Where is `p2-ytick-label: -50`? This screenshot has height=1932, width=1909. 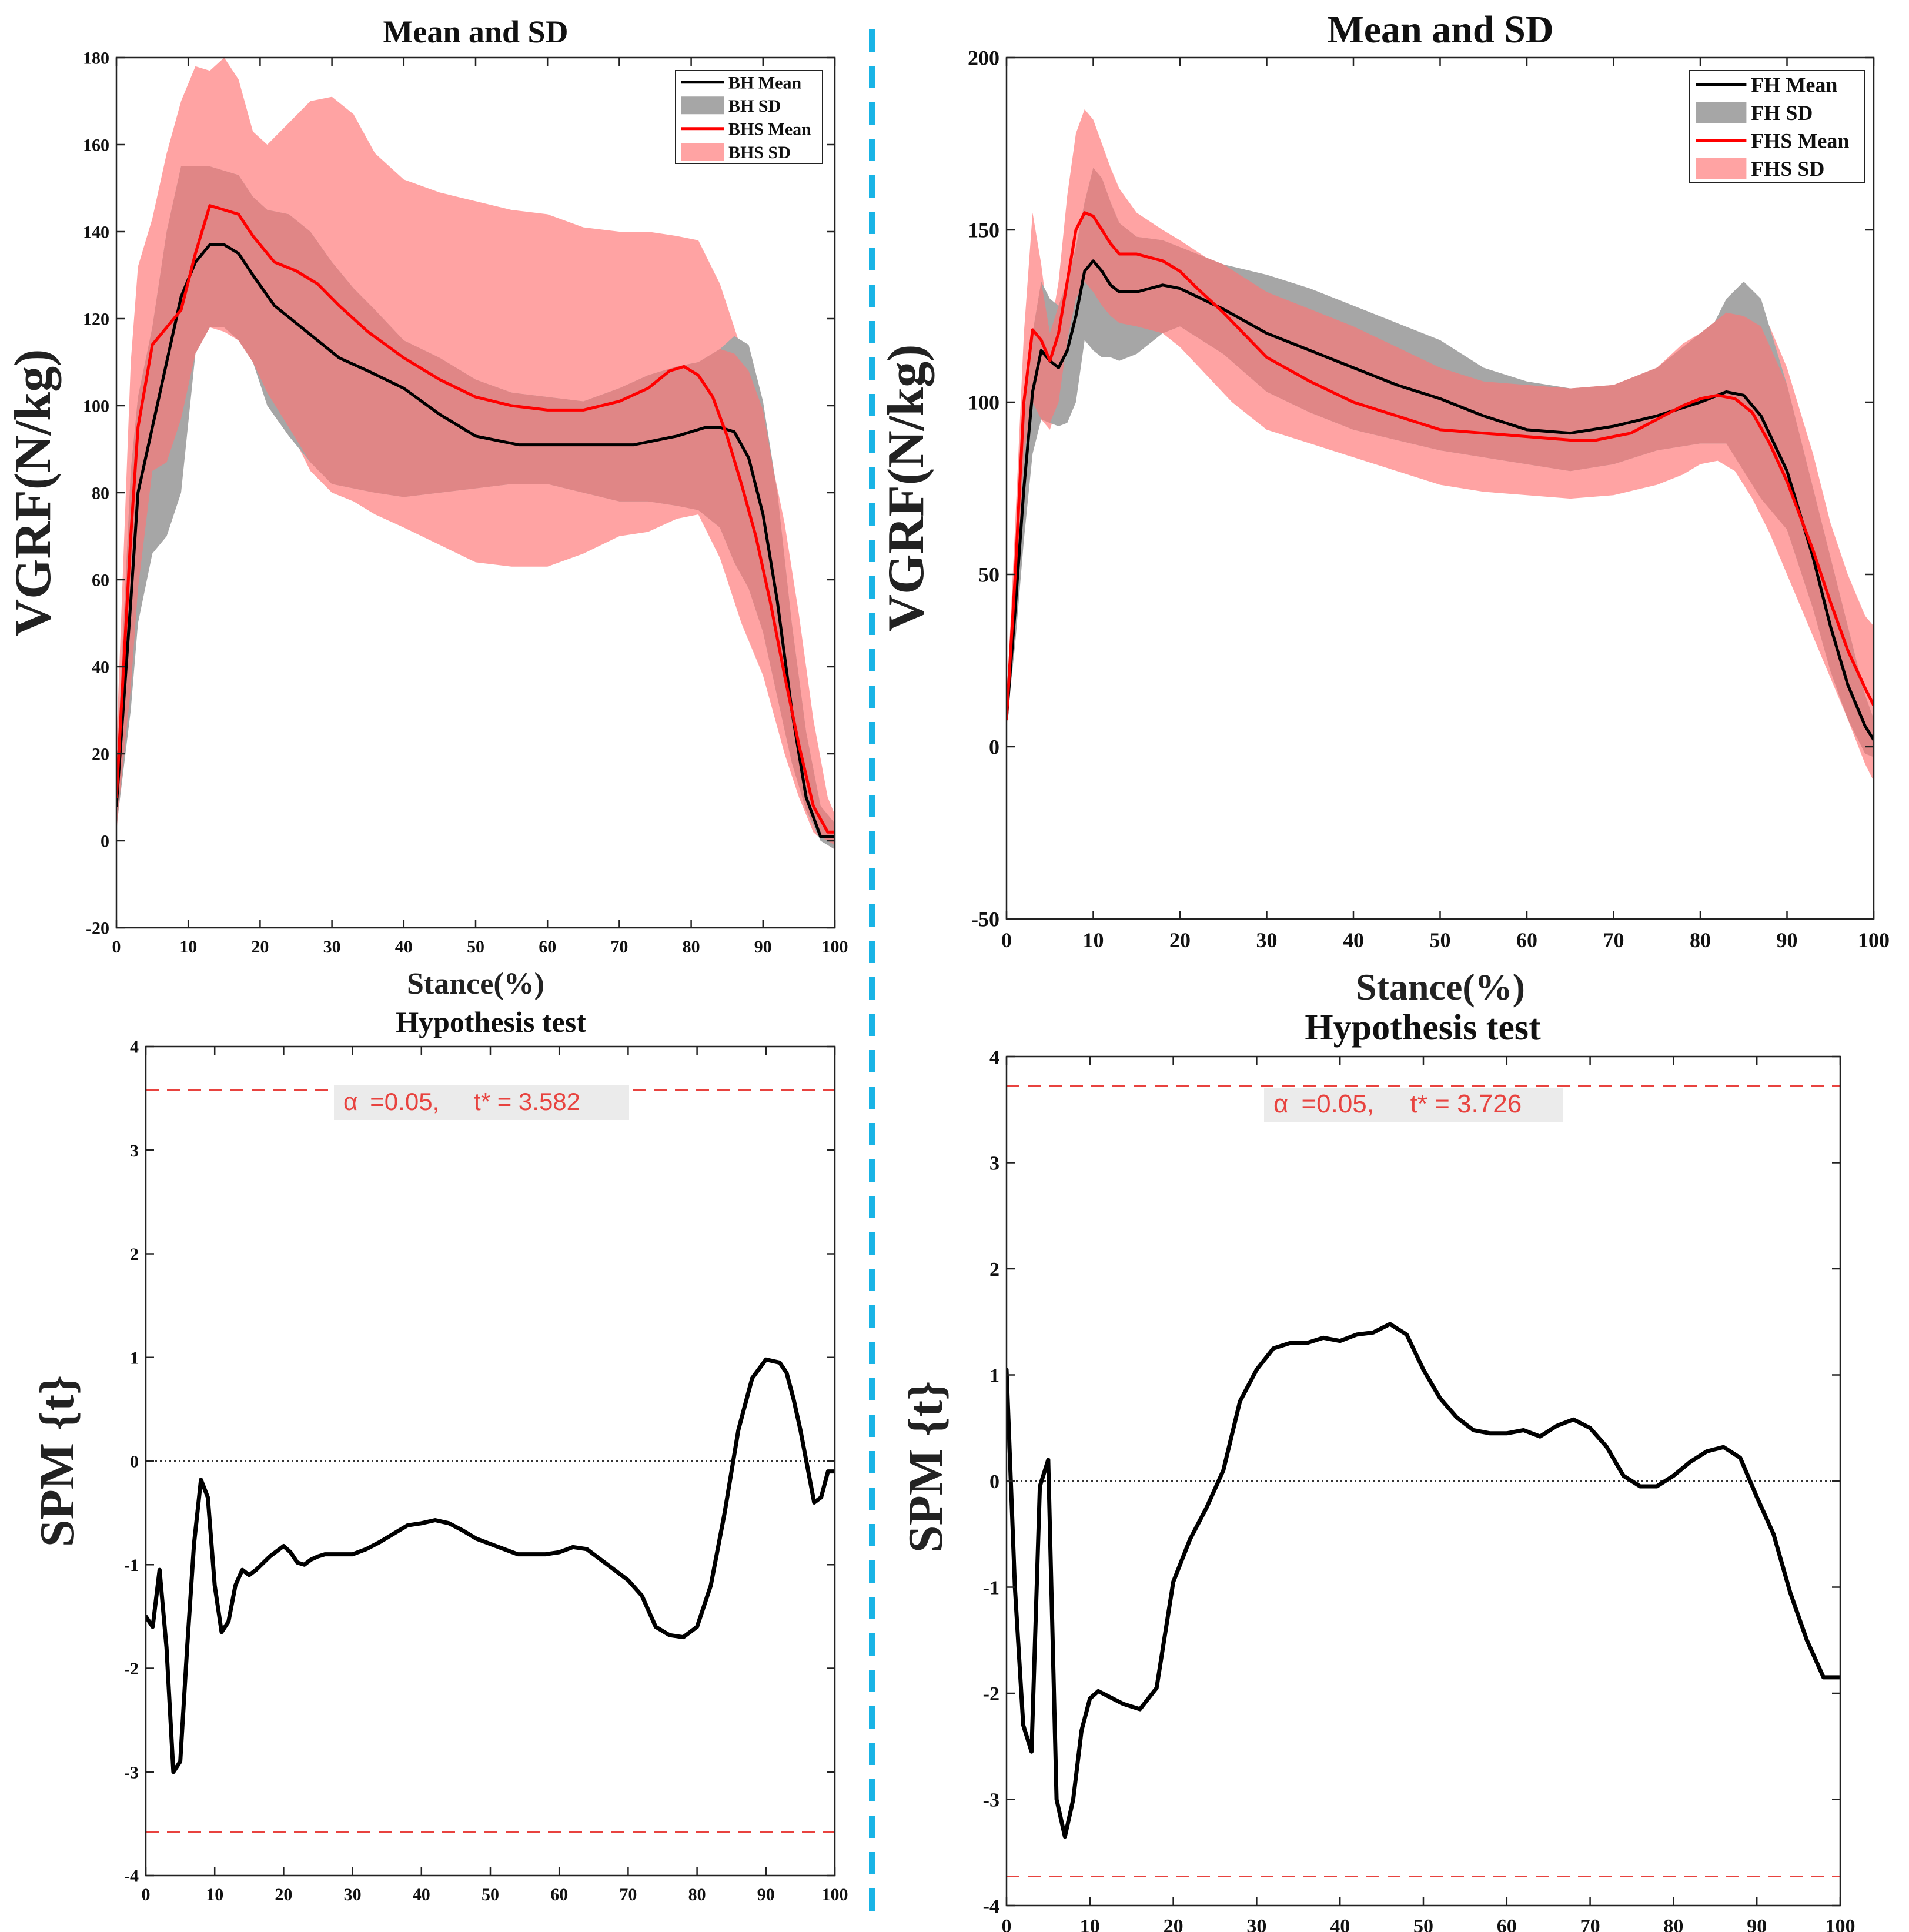 p2-ytick-label: -50 is located at coordinates (985, 919).